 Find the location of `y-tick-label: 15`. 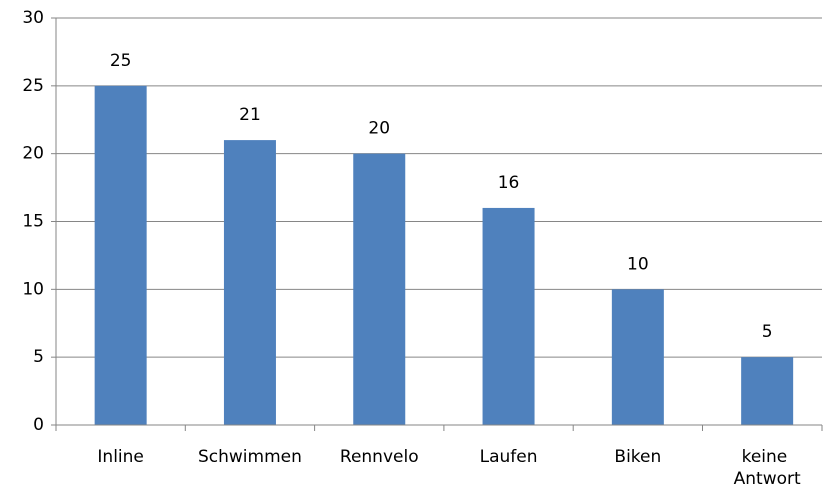

y-tick-label: 15 is located at coordinates (33, 222).